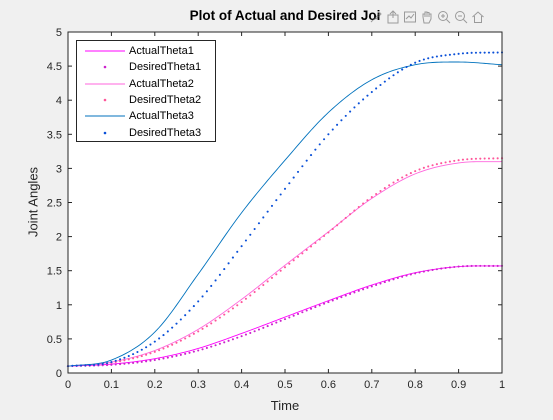 This screenshot has width=553, height=420. I want to click on legend-swatch-desiredtheta2, so click(105, 100).